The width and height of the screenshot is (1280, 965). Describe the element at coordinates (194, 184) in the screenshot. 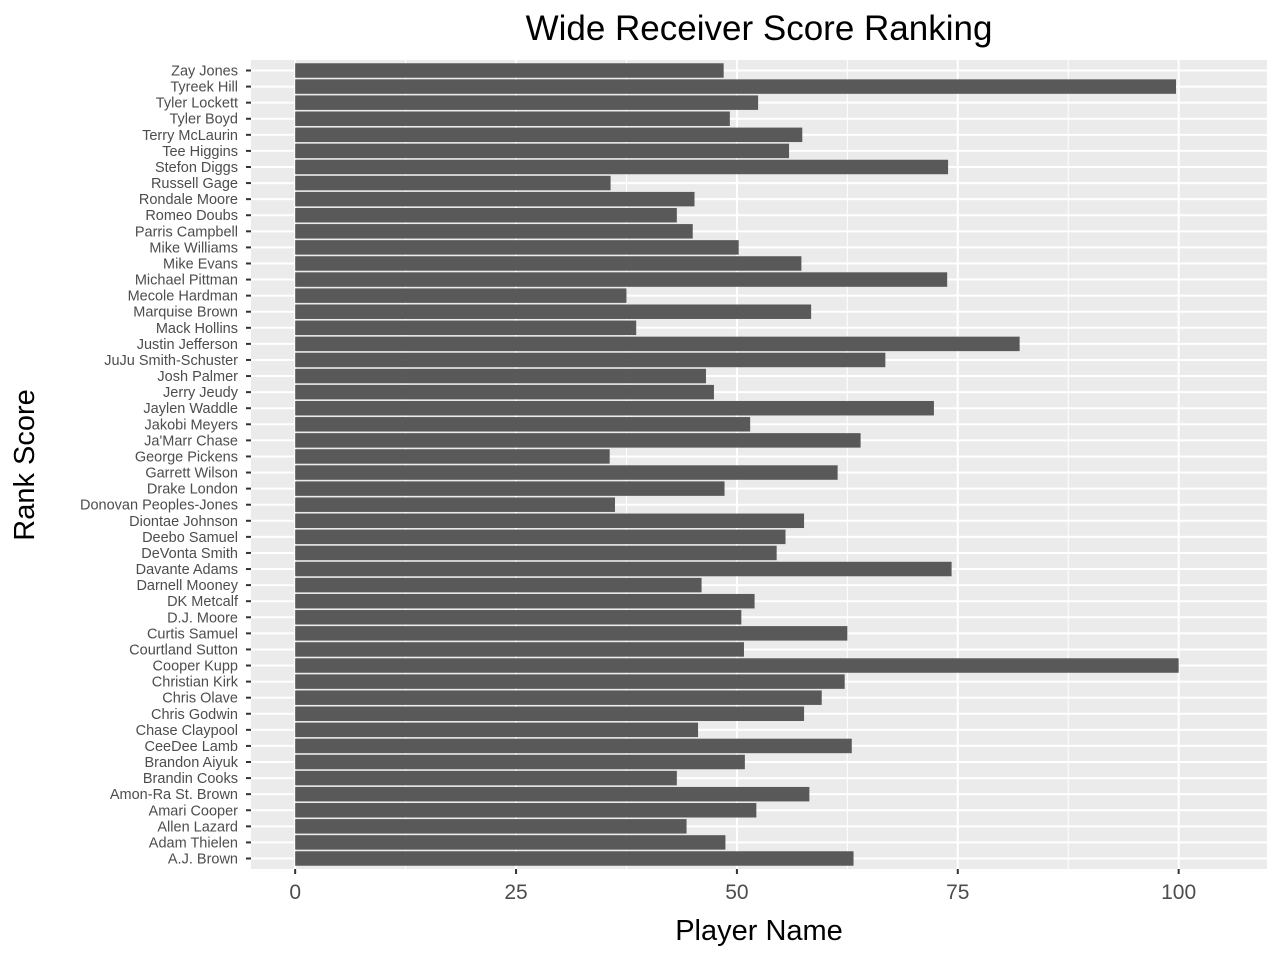

I see `y-tick-label: Russell Gage` at that location.